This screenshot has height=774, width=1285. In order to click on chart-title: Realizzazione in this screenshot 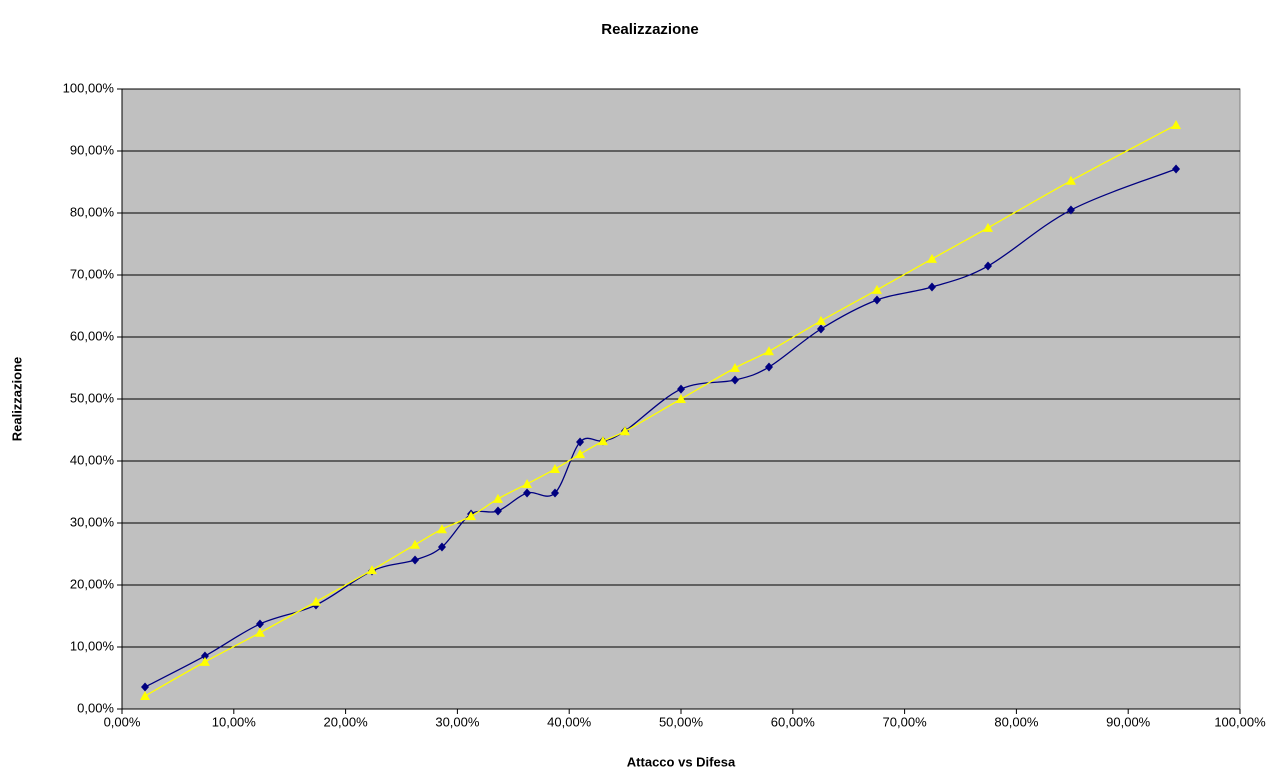, I will do `click(650, 29)`.